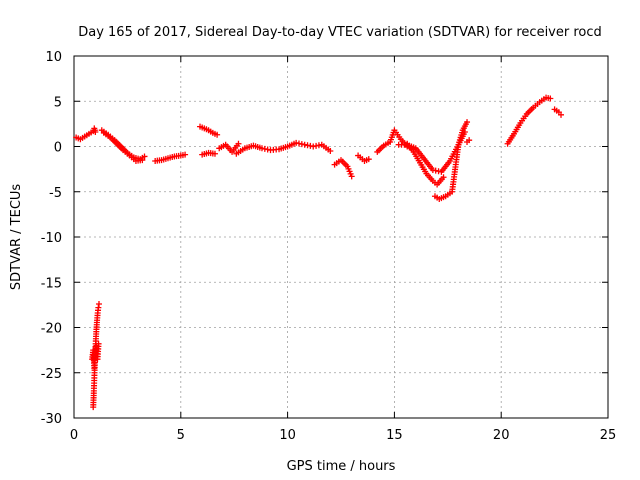  I want to click on y-tick-label: -10, so click(51, 238).